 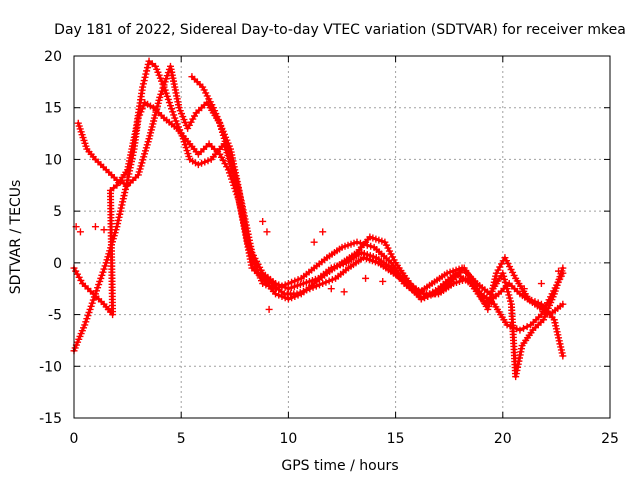 What do you see at coordinates (53, 57) in the screenshot?
I see `y-tick-label: 20` at bounding box center [53, 57].